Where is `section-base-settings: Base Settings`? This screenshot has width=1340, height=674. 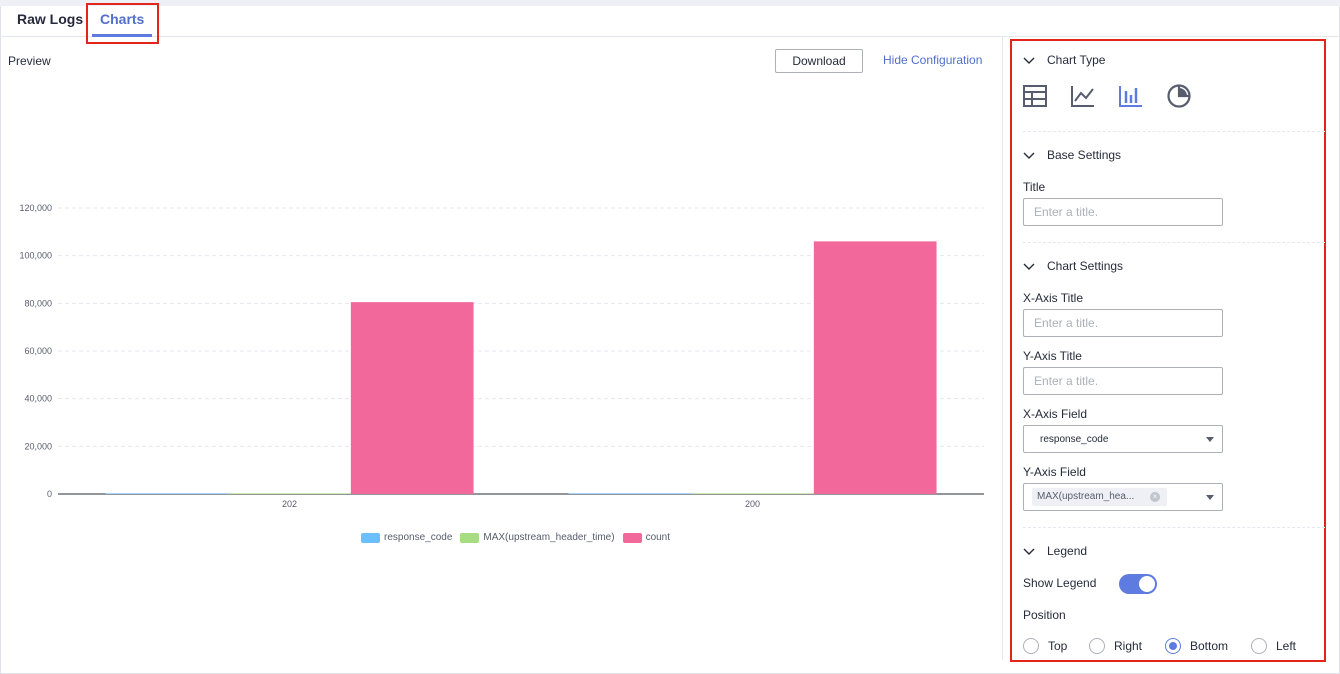
section-base-settings: Base Settings is located at coordinates (1072, 155).